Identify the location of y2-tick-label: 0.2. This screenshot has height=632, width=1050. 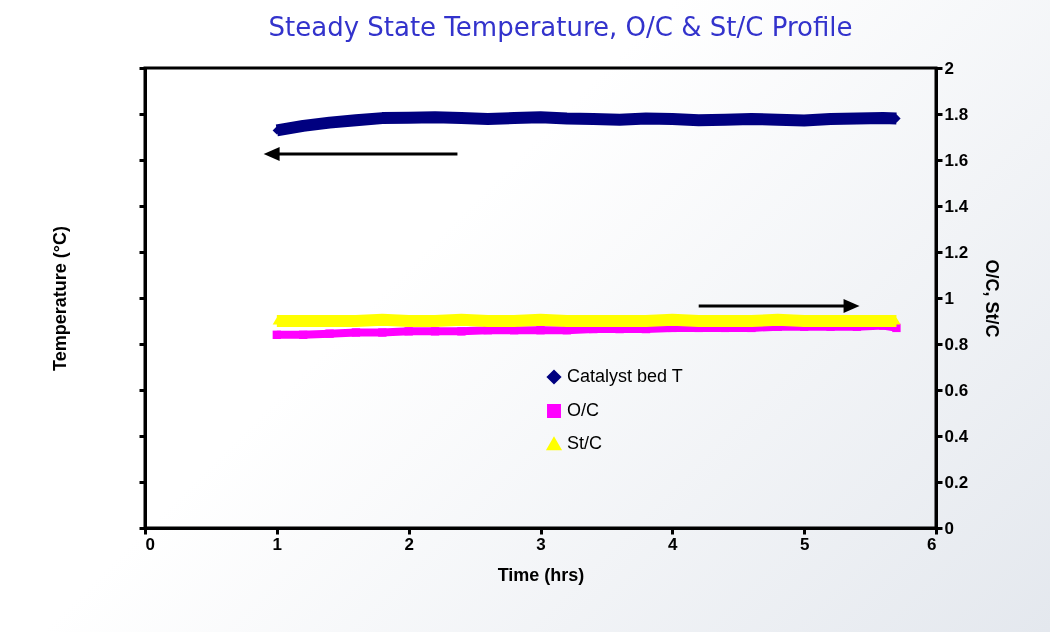
(956, 482).